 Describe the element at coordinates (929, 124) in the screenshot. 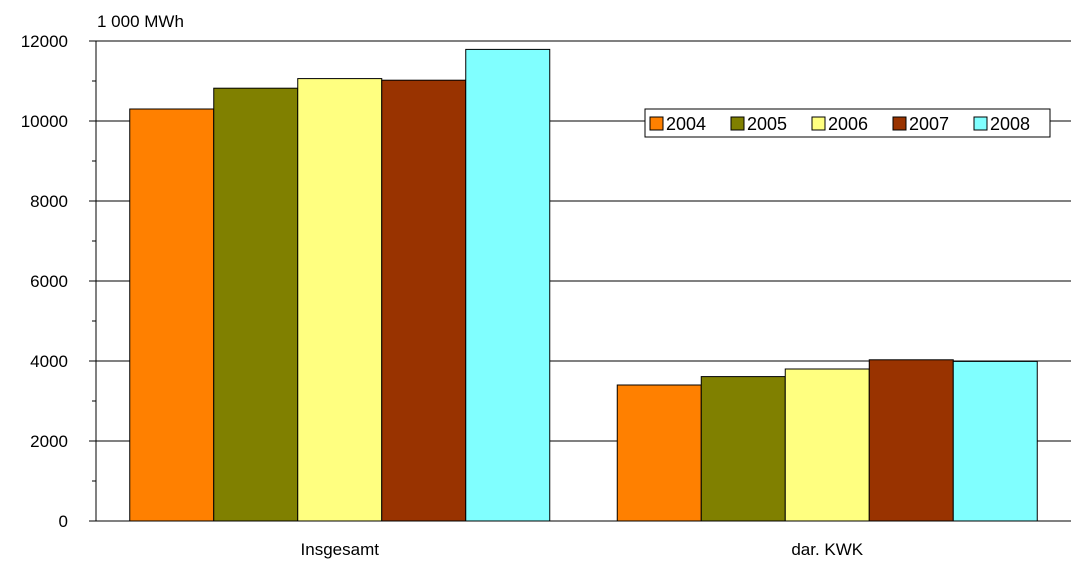

I see `legend-label-2007: 2007` at that location.